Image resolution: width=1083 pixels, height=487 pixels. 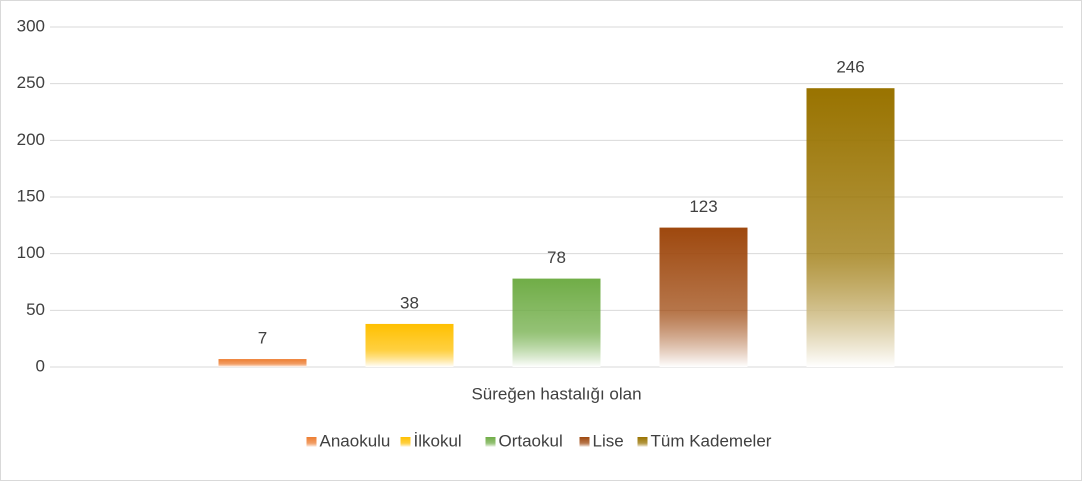 I want to click on x-tick-label: Süreğen hastalığı olan, so click(x=556, y=393).